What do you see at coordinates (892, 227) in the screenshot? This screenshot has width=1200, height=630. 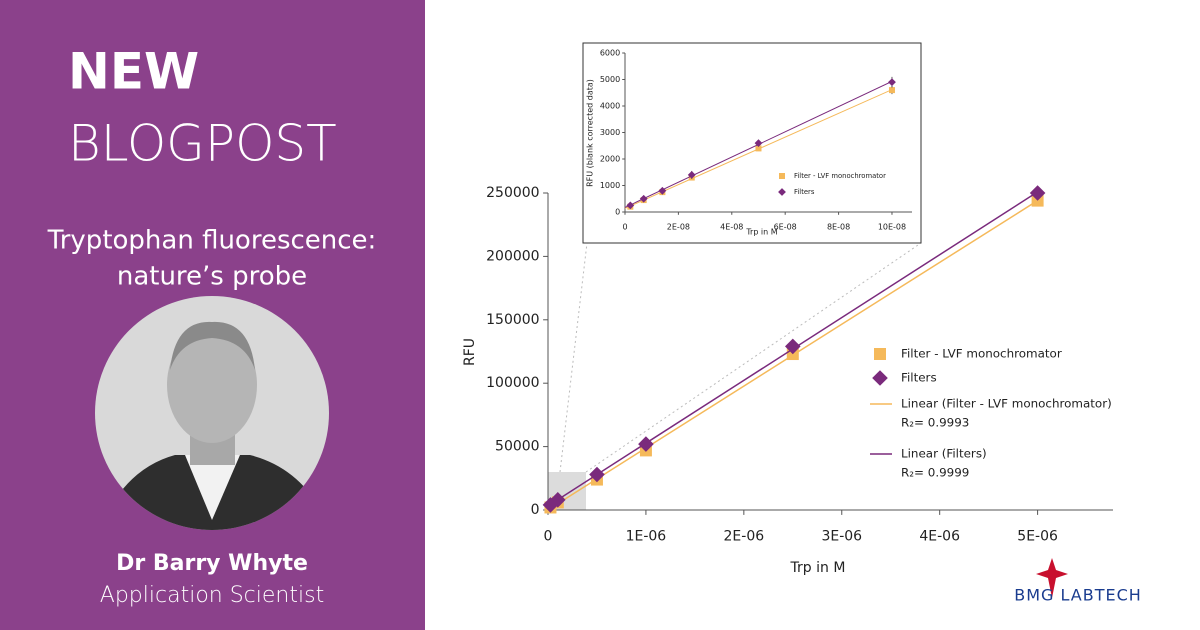 I see `x-tick-label: 10E-08` at bounding box center [892, 227].